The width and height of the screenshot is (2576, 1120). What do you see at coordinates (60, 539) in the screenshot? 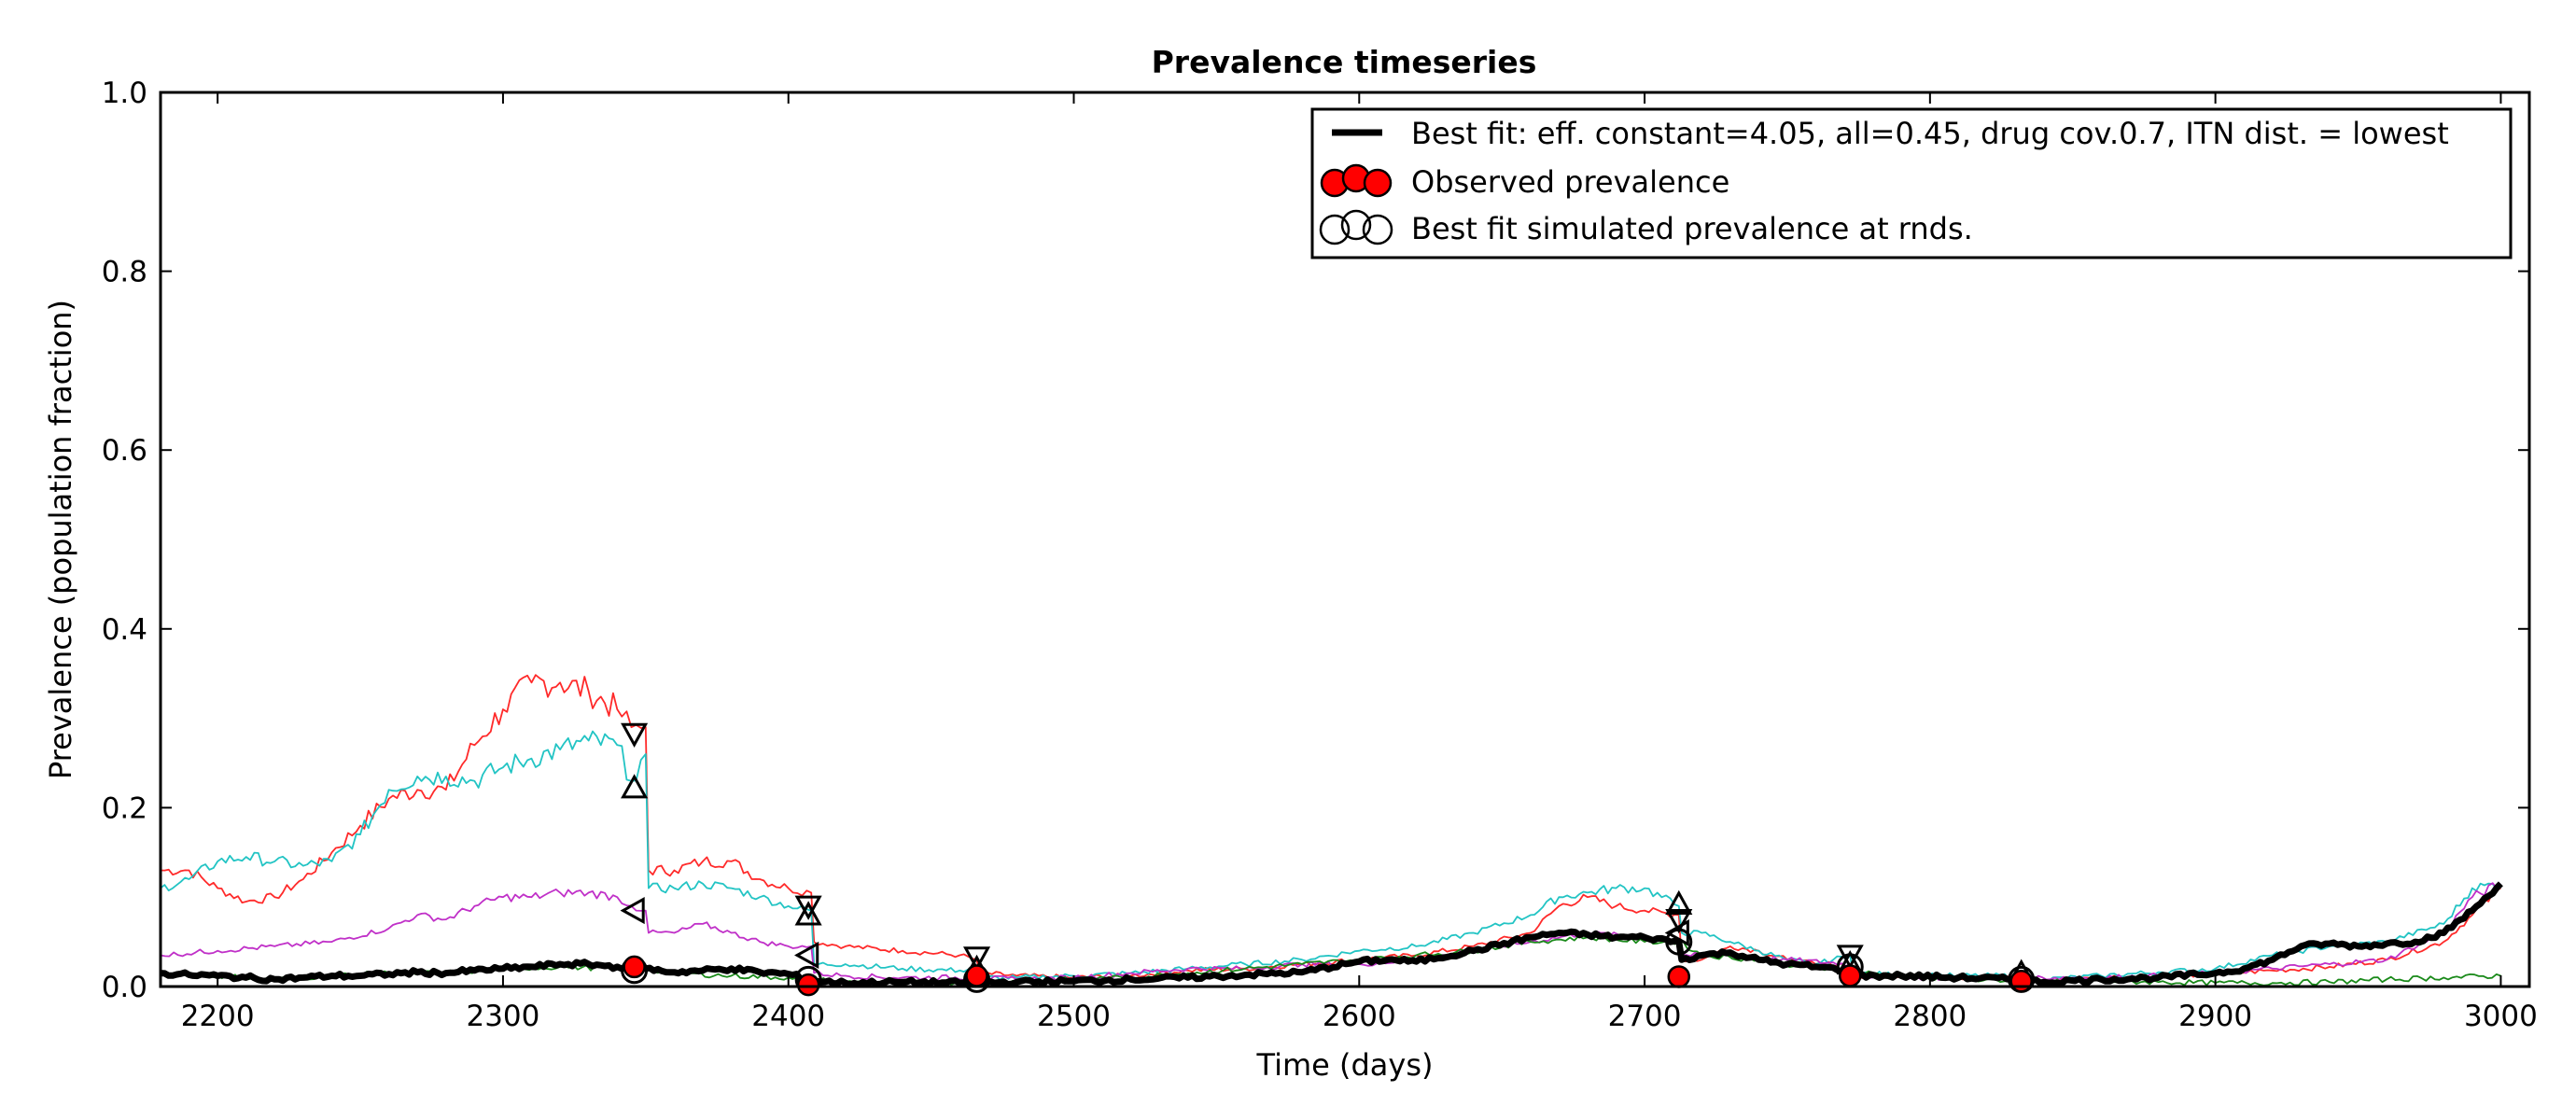
I see `y-axis-label: Prevalence (population fraction)` at bounding box center [60, 539].